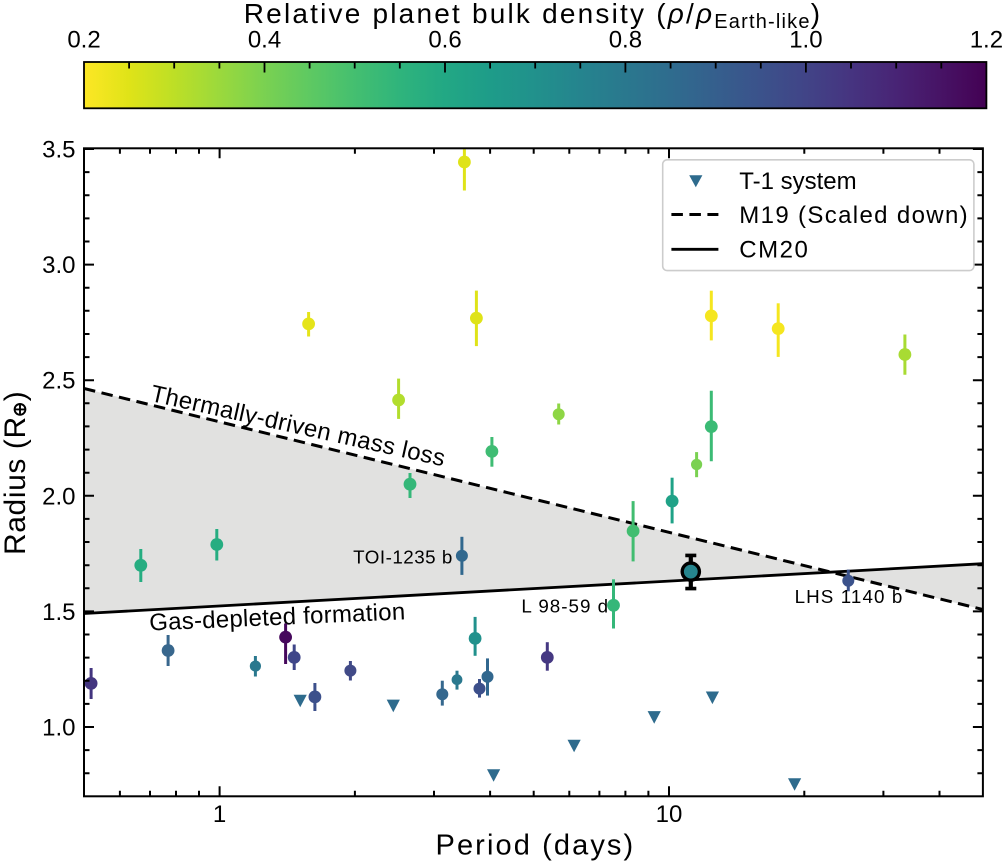 The height and width of the screenshot is (864, 1004). What do you see at coordinates (403, 557) in the screenshot?
I see `svg-text: TOI-1235 b` at bounding box center [403, 557].